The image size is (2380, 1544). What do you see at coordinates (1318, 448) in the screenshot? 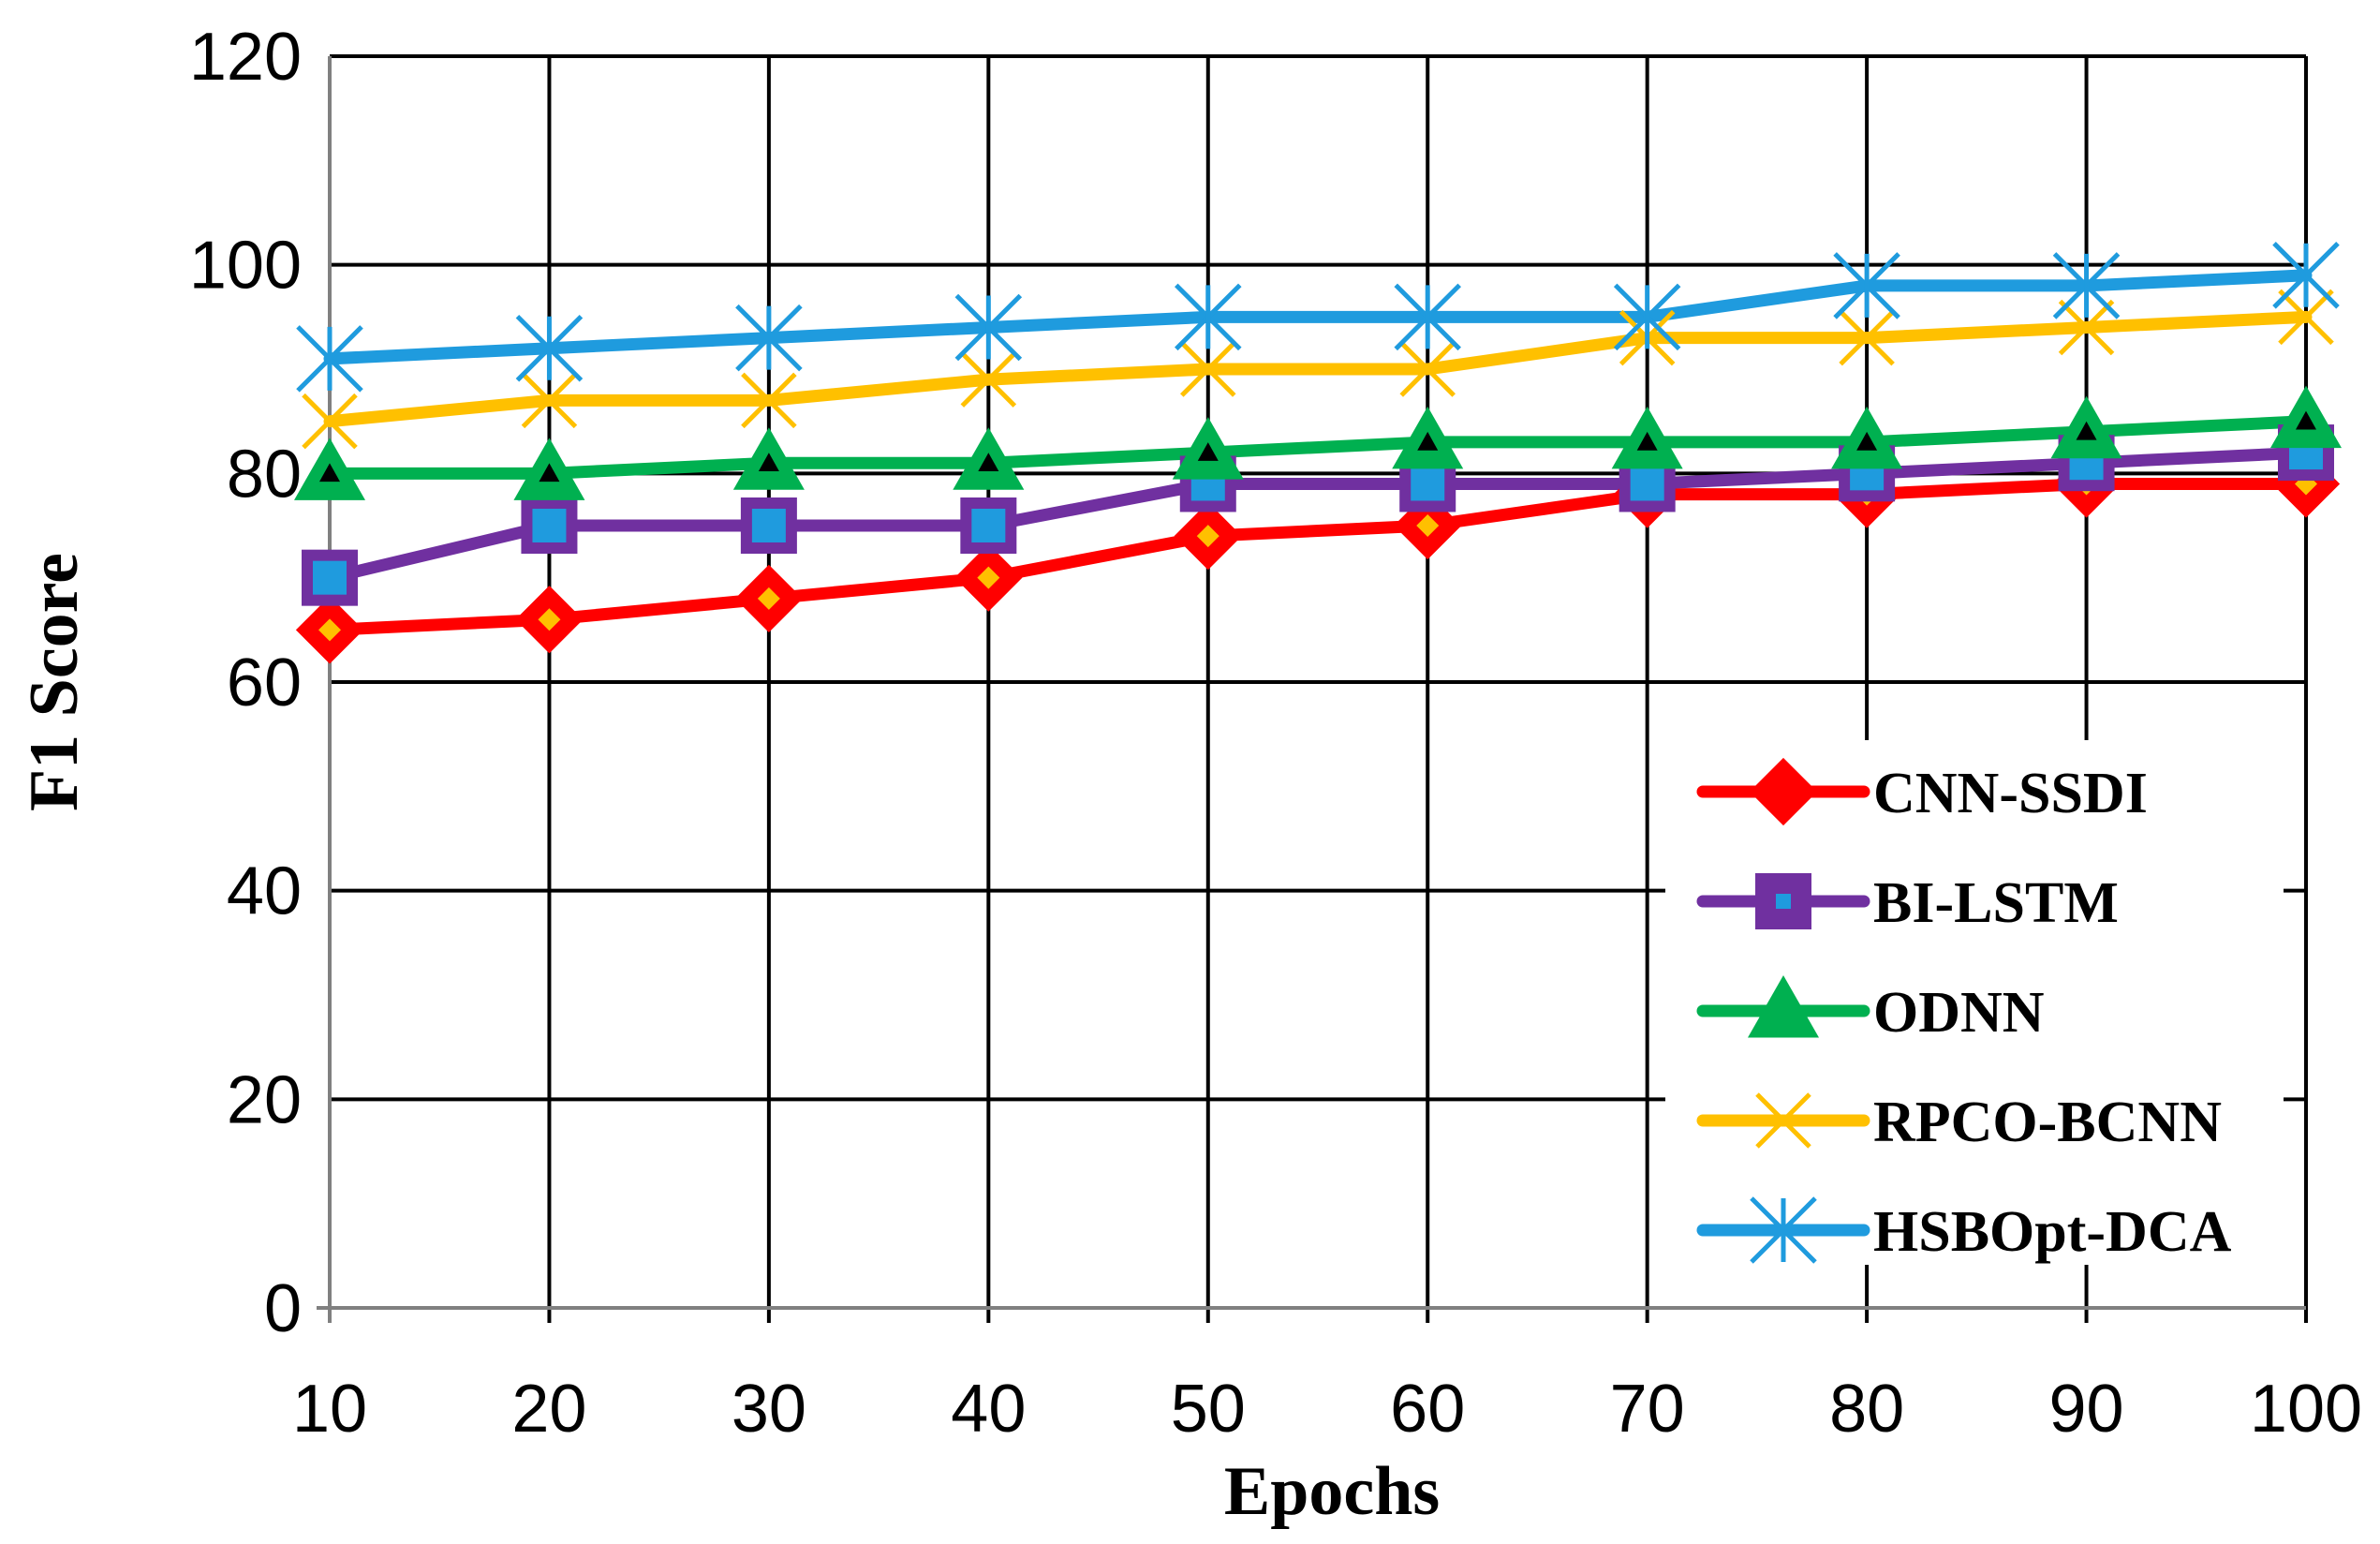
I see `series-line-odnn` at bounding box center [1318, 448].